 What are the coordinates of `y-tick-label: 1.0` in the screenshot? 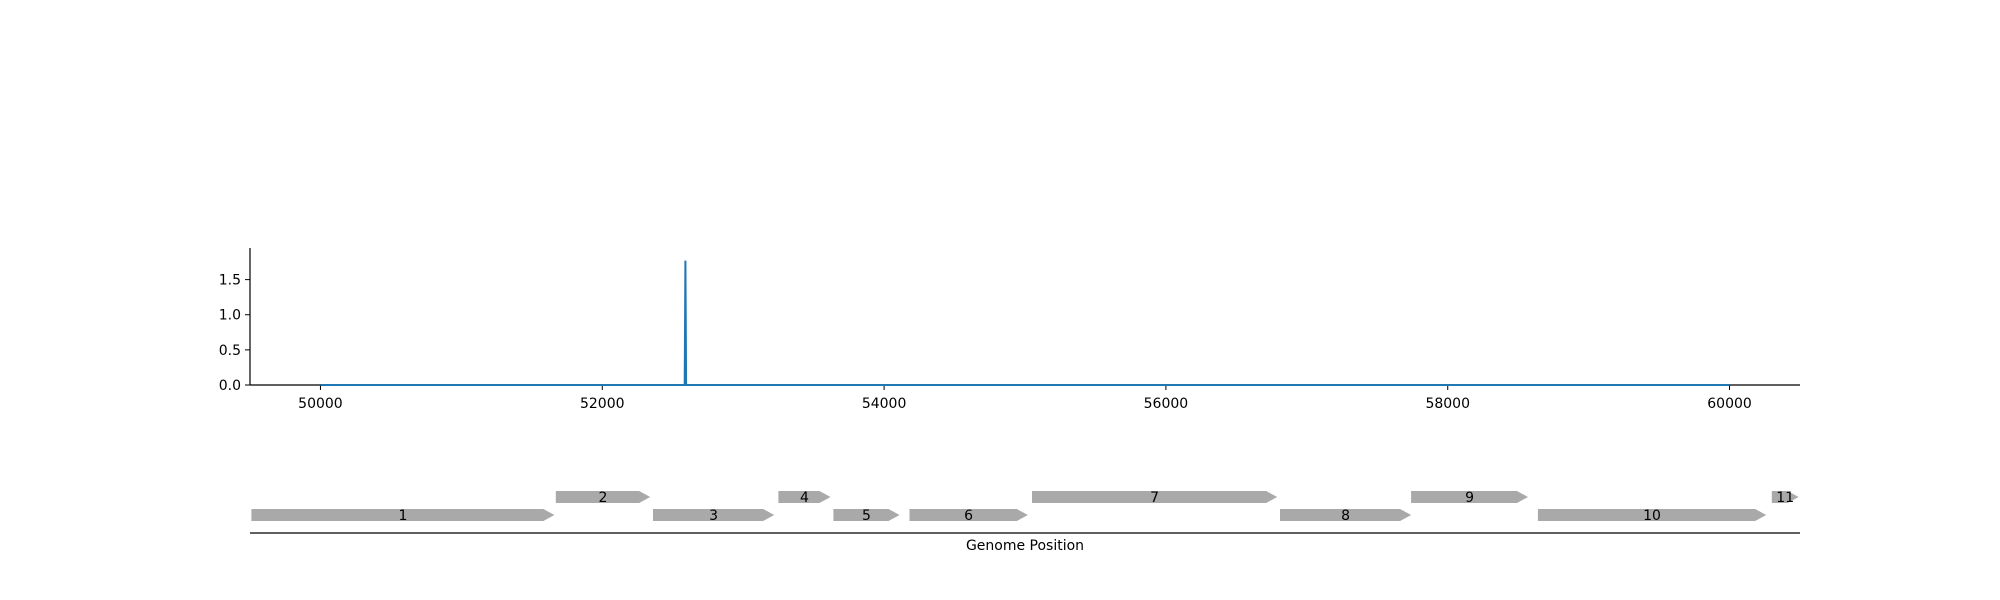 It's located at (230, 316).